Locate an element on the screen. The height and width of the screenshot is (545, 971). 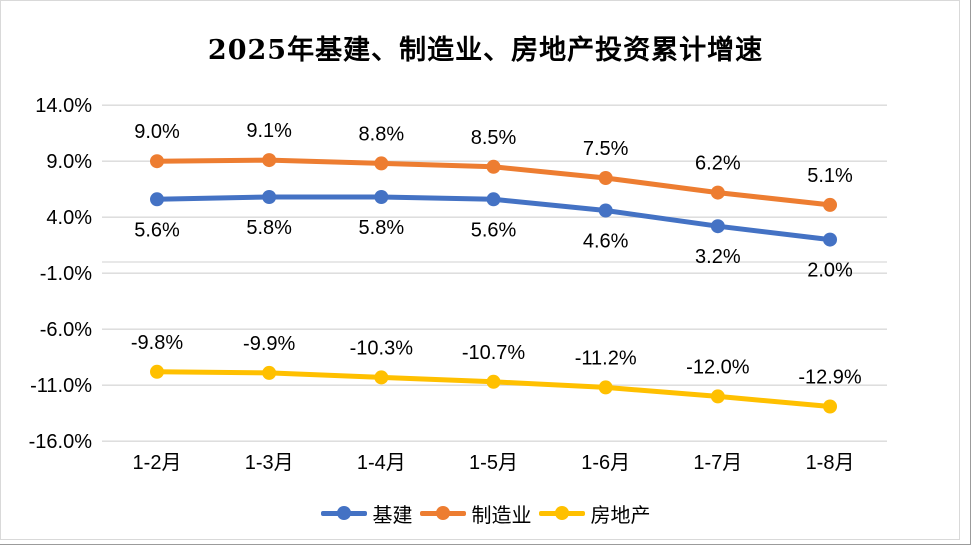
legend-label: 制造业 is located at coordinates (501, 514).